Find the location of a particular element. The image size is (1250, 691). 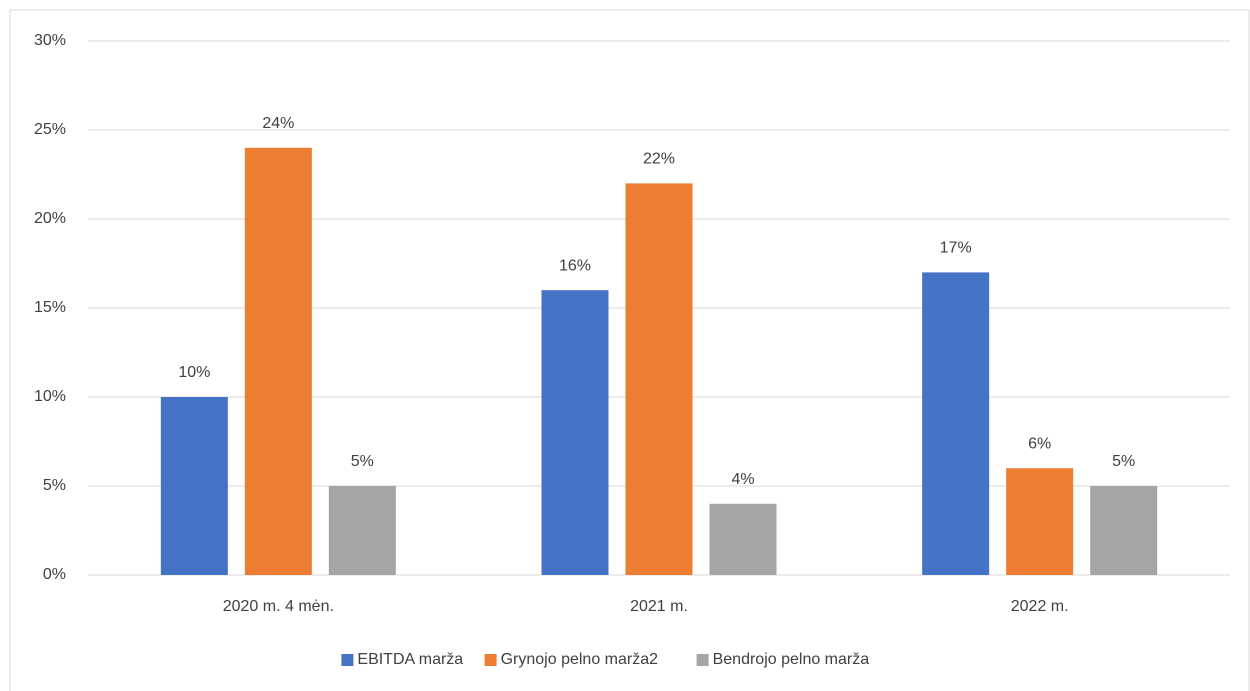

y-tick-label: 5% is located at coordinates (54, 485).